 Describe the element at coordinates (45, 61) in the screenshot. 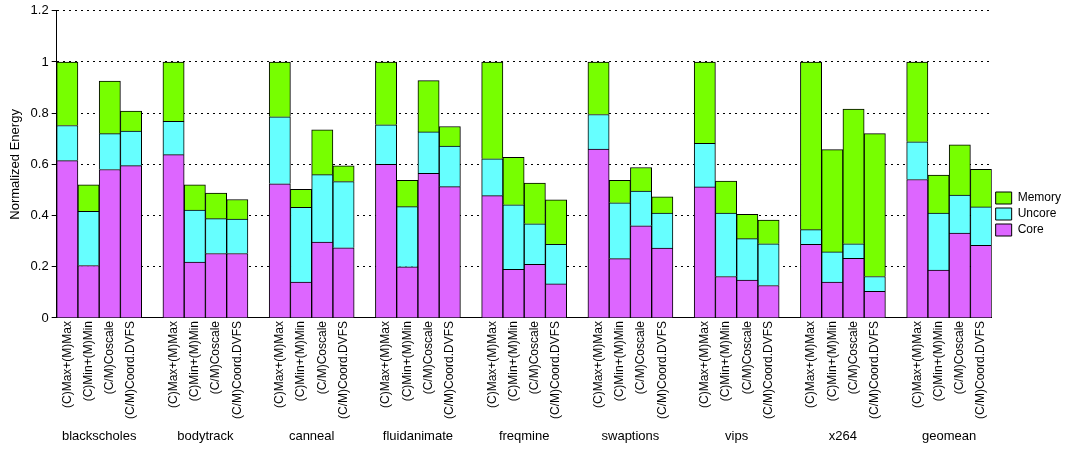

I see `y-tick-label: 1` at that location.